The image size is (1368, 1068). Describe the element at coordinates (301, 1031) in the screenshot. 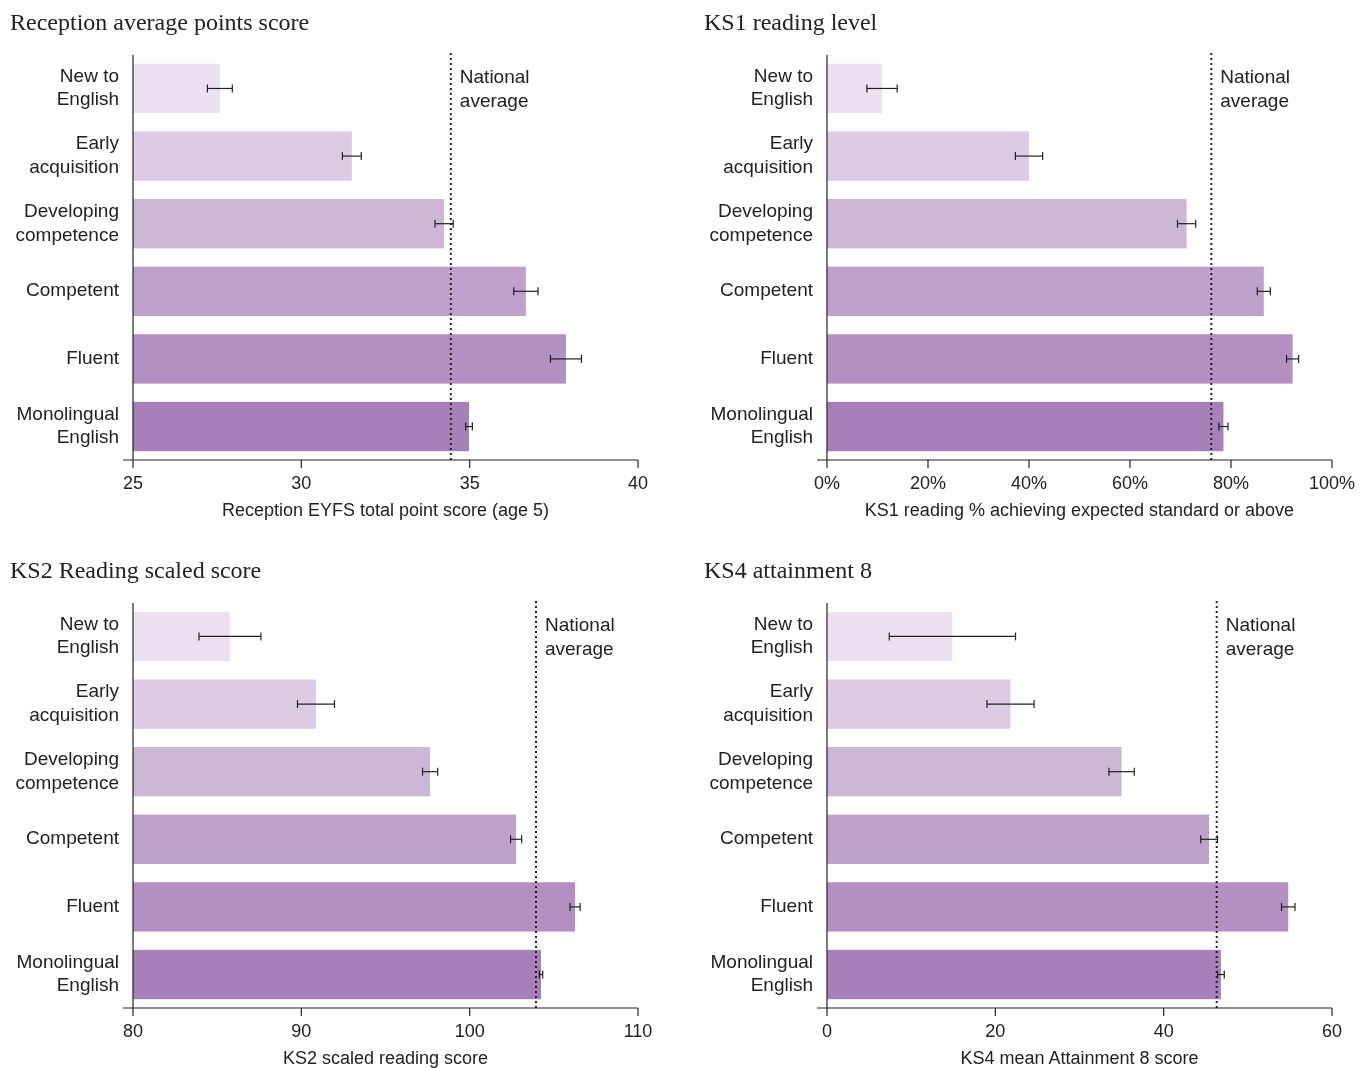

I see `x-tick-label: 90` at that location.